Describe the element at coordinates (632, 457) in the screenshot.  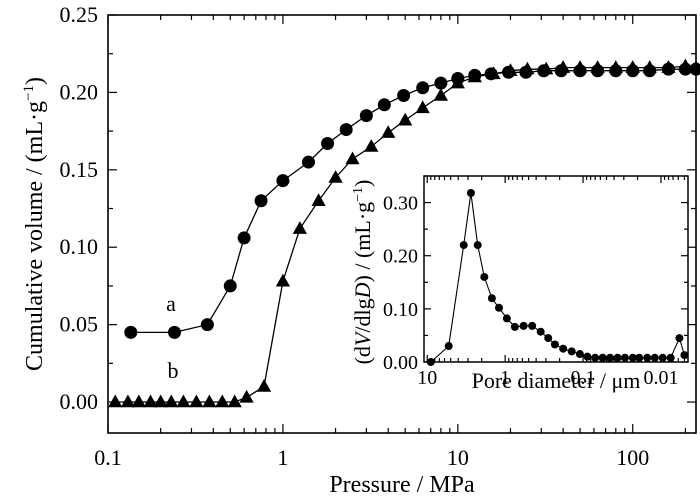
I see `x-tick-label: 100` at that location.